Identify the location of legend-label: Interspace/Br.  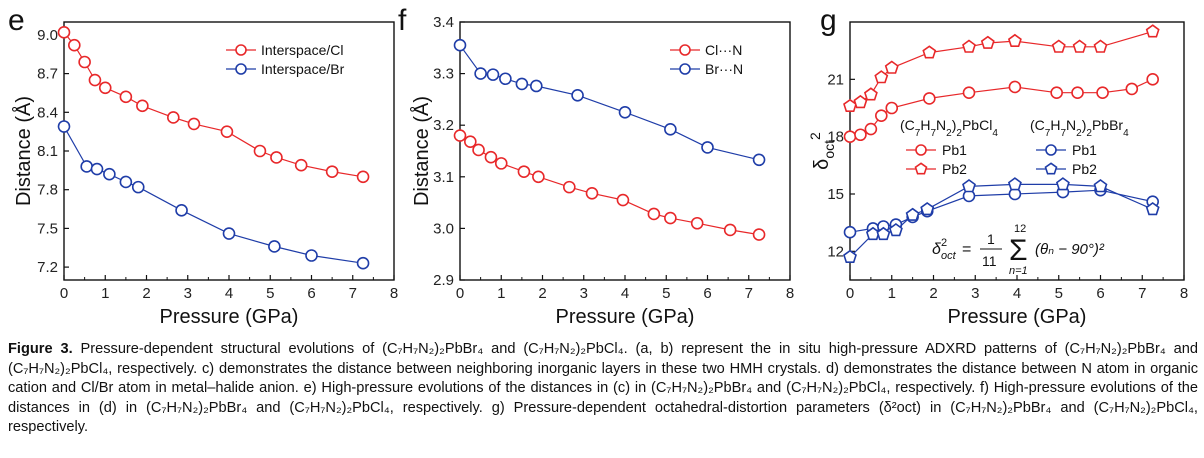
(303, 69).